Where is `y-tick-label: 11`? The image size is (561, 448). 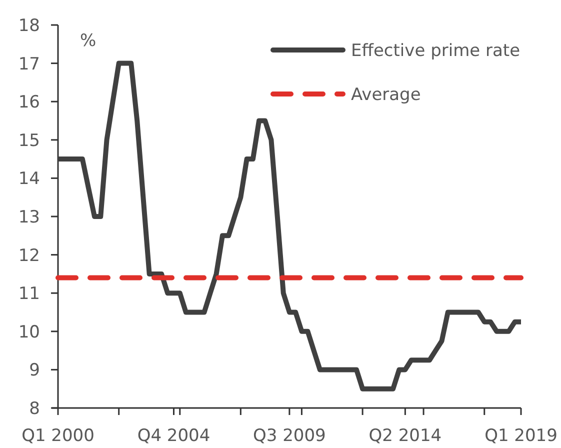
y-tick-label: 11 is located at coordinates (29, 294).